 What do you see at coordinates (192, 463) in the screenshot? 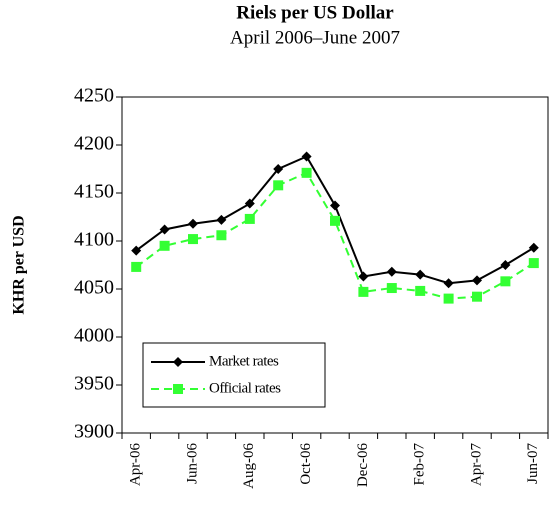
I see `x-tick-label: Jun-06` at bounding box center [192, 463].